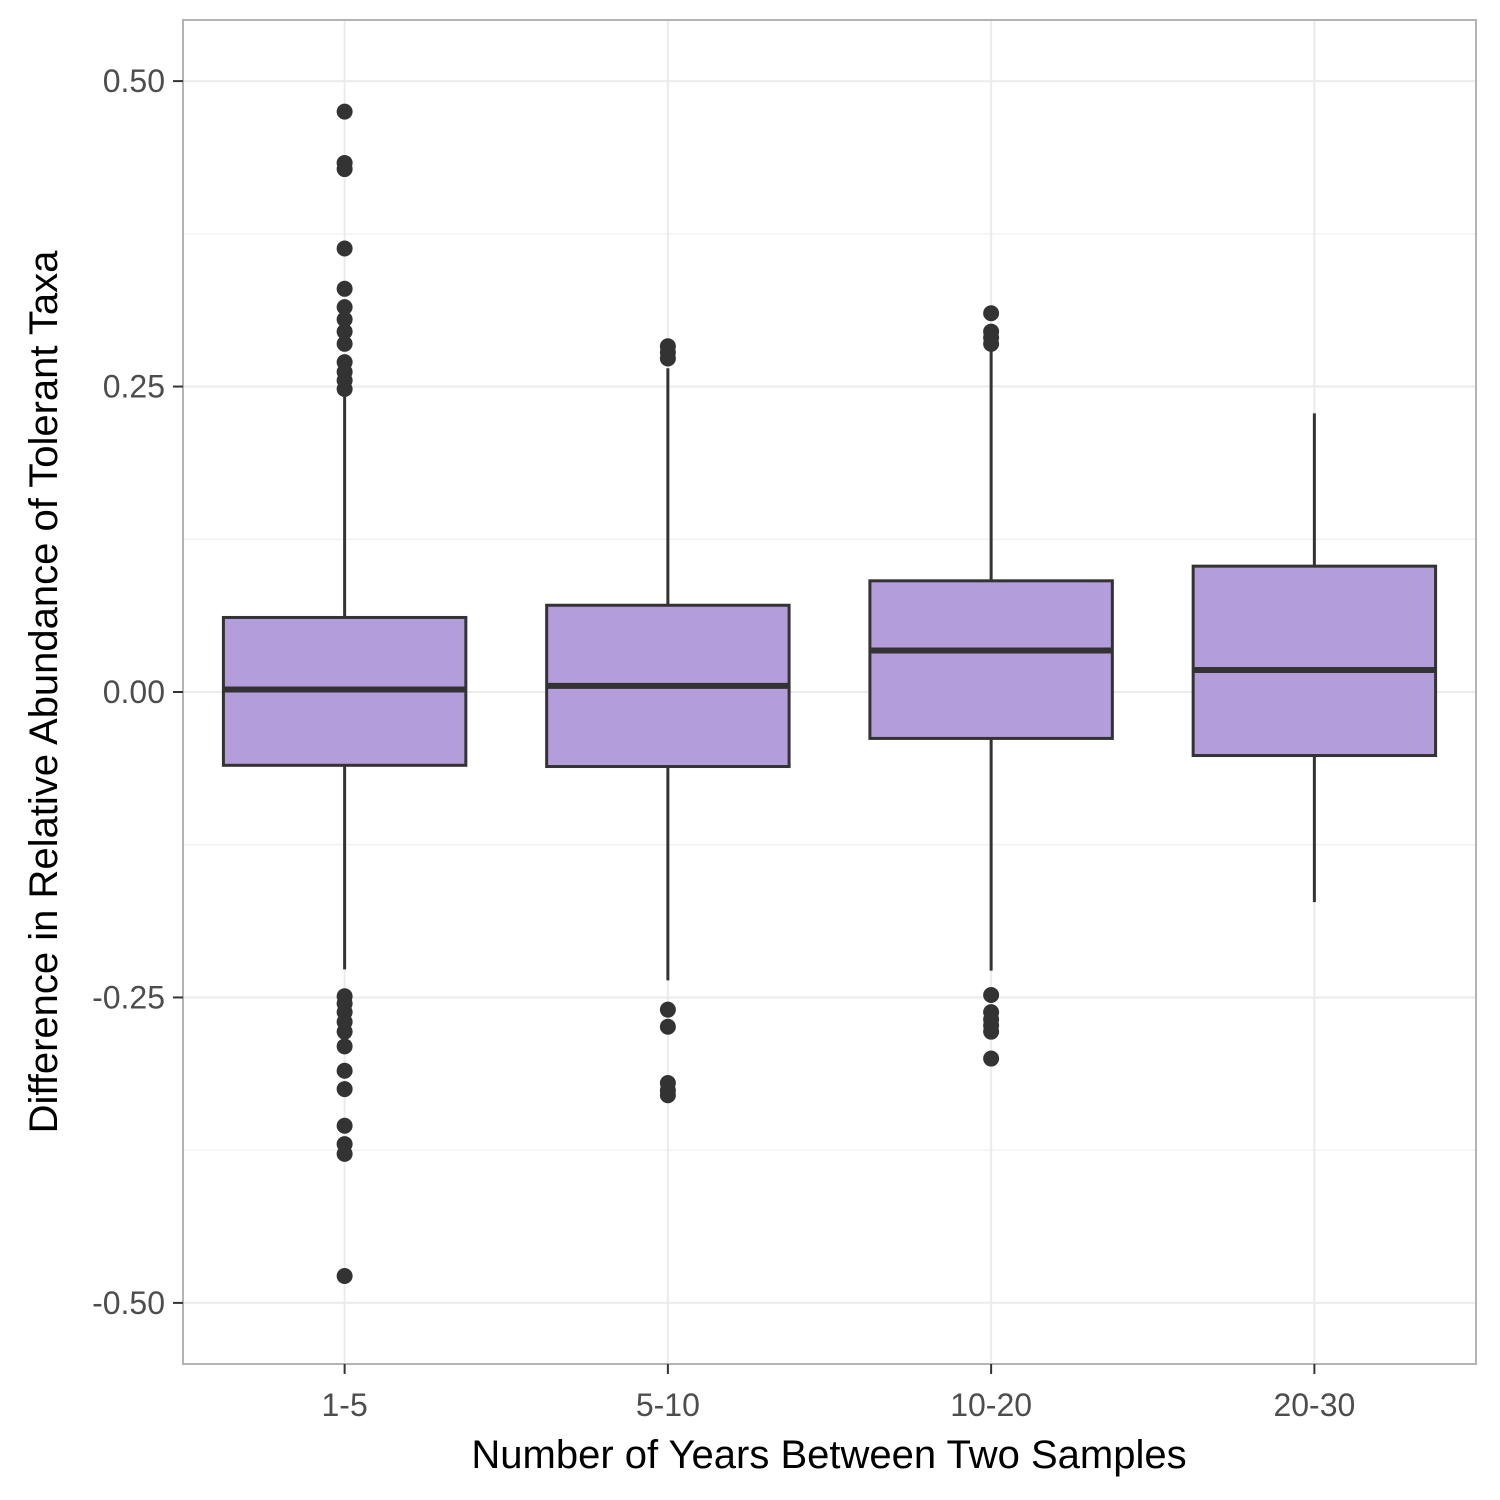 This screenshot has height=1500, width=1500. What do you see at coordinates (991, 1405) in the screenshot?
I see `x-tick-label: 10-20` at bounding box center [991, 1405].